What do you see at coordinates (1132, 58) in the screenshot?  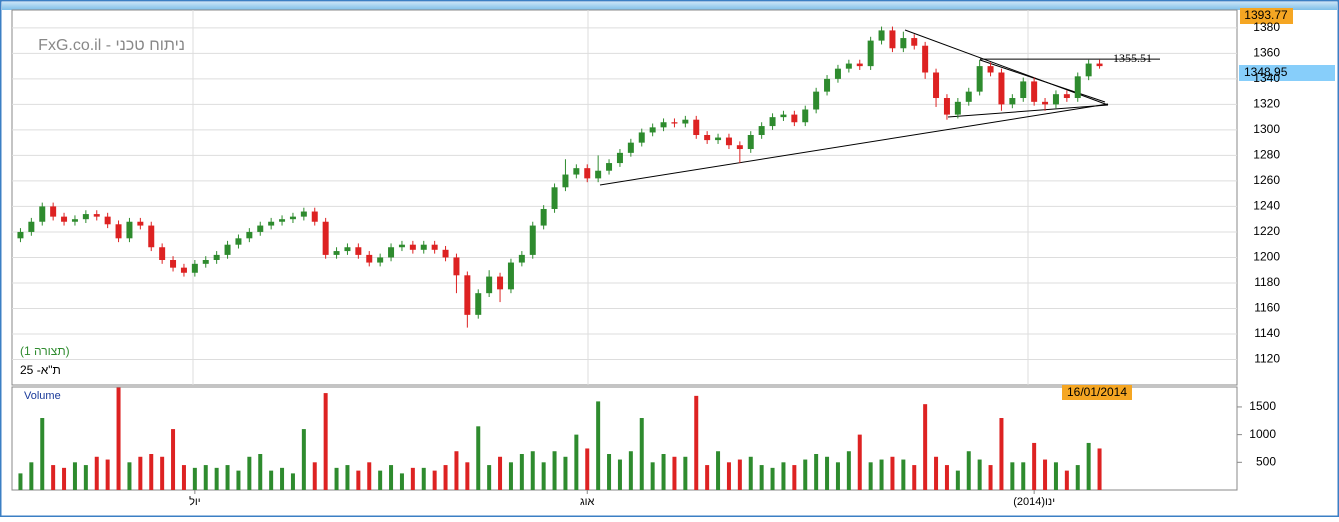 I see `annotation-label: 1355.51` at bounding box center [1132, 58].